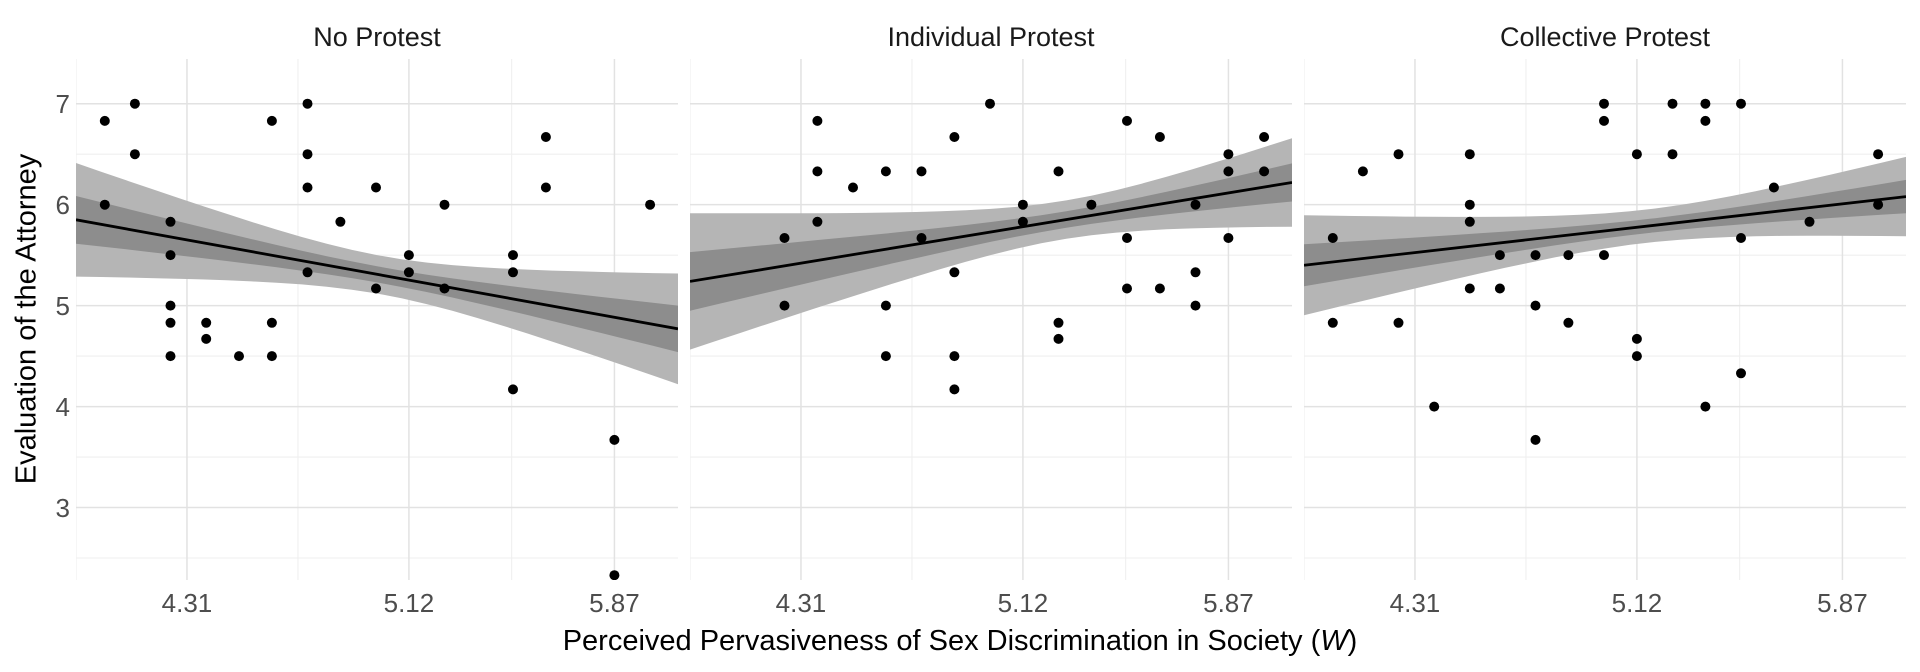 This screenshot has height=672, width=1920. I want to click on y-tick-label: 7, so click(62, 103).